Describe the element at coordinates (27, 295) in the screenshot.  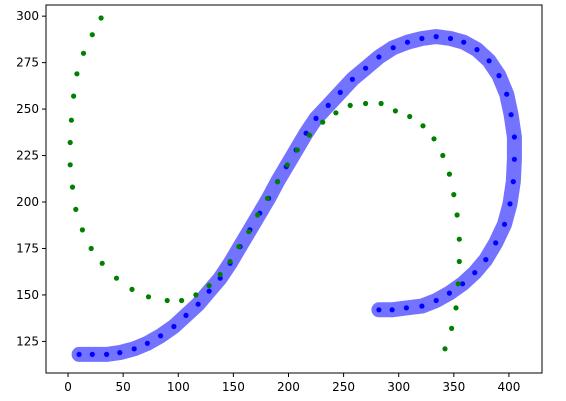
I see `y-tick-label: 150` at that location.